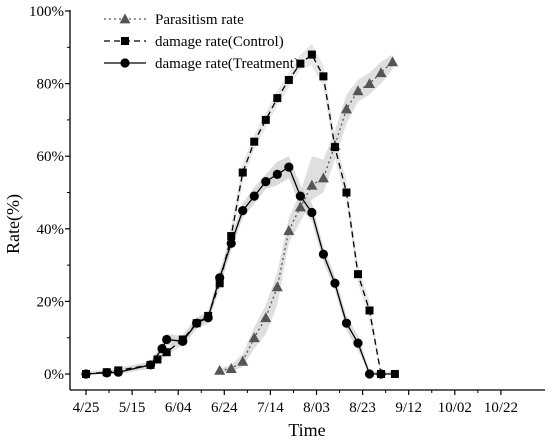 This screenshot has width=550, height=440. What do you see at coordinates (51, 302) in the screenshot?
I see `y-tick-label: 20%` at bounding box center [51, 302].